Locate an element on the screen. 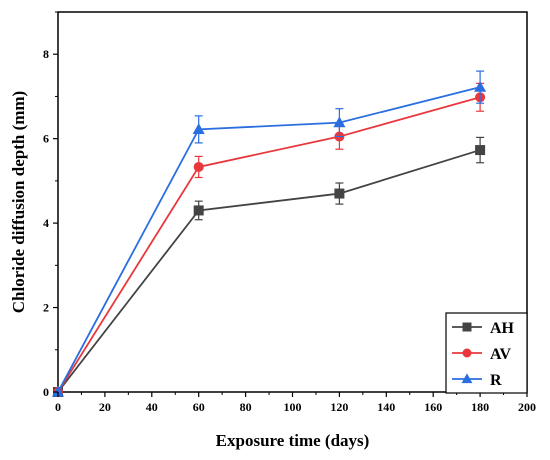 Image resolution: width=550 pixels, height=460 pixels. x-axis-title: Exposure time (days) is located at coordinates (293, 440).